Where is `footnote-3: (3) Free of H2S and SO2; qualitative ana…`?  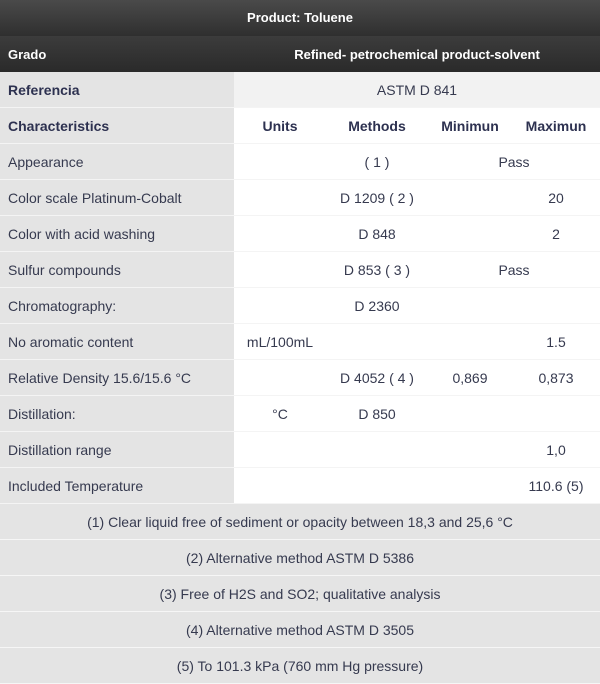 footnote-3: (3) Free of H2S and SO2; qualitative ana… is located at coordinates (300, 594).